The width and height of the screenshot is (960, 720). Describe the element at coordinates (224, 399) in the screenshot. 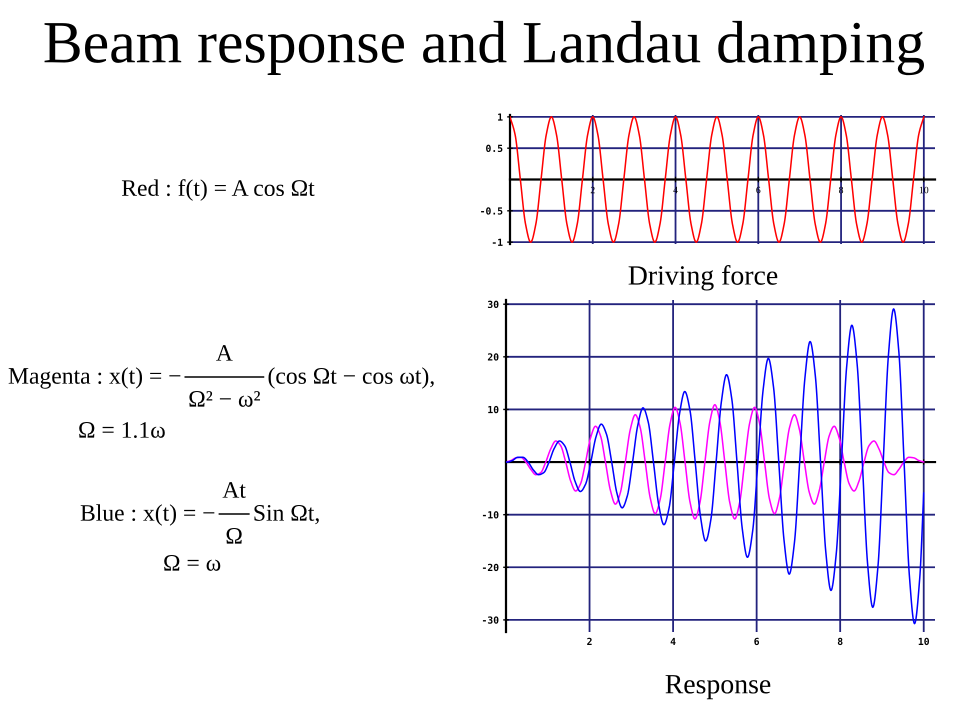

I see `text: Ω² − ω²` at that location.